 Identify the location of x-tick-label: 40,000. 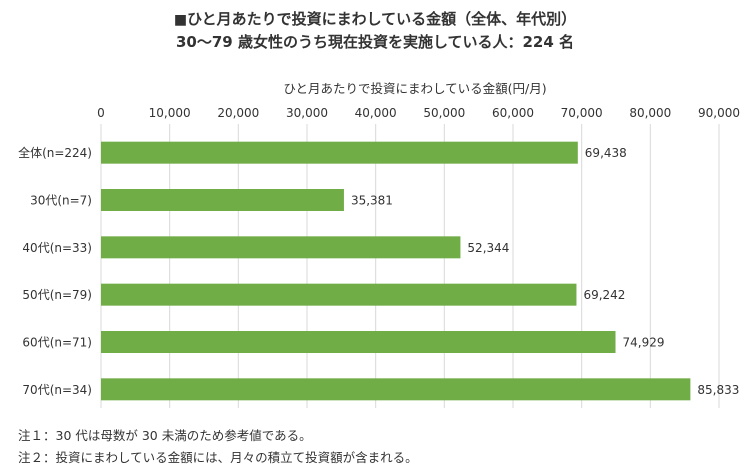
(376, 113).